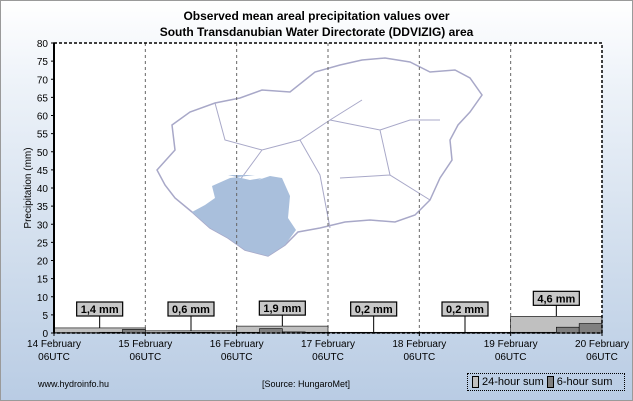  I want to click on map-borders, so click(327, 164).